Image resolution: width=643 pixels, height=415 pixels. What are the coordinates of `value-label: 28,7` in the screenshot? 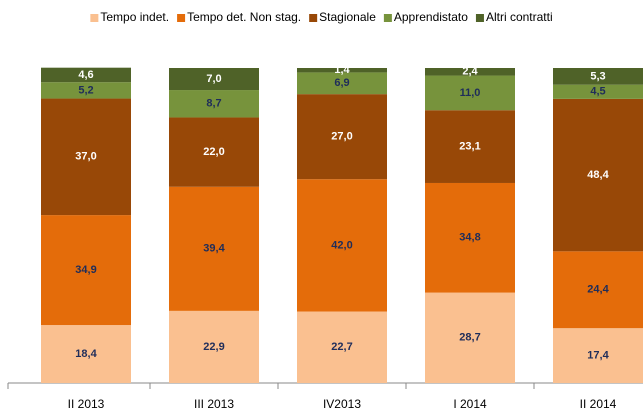 It's located at (469, 338).